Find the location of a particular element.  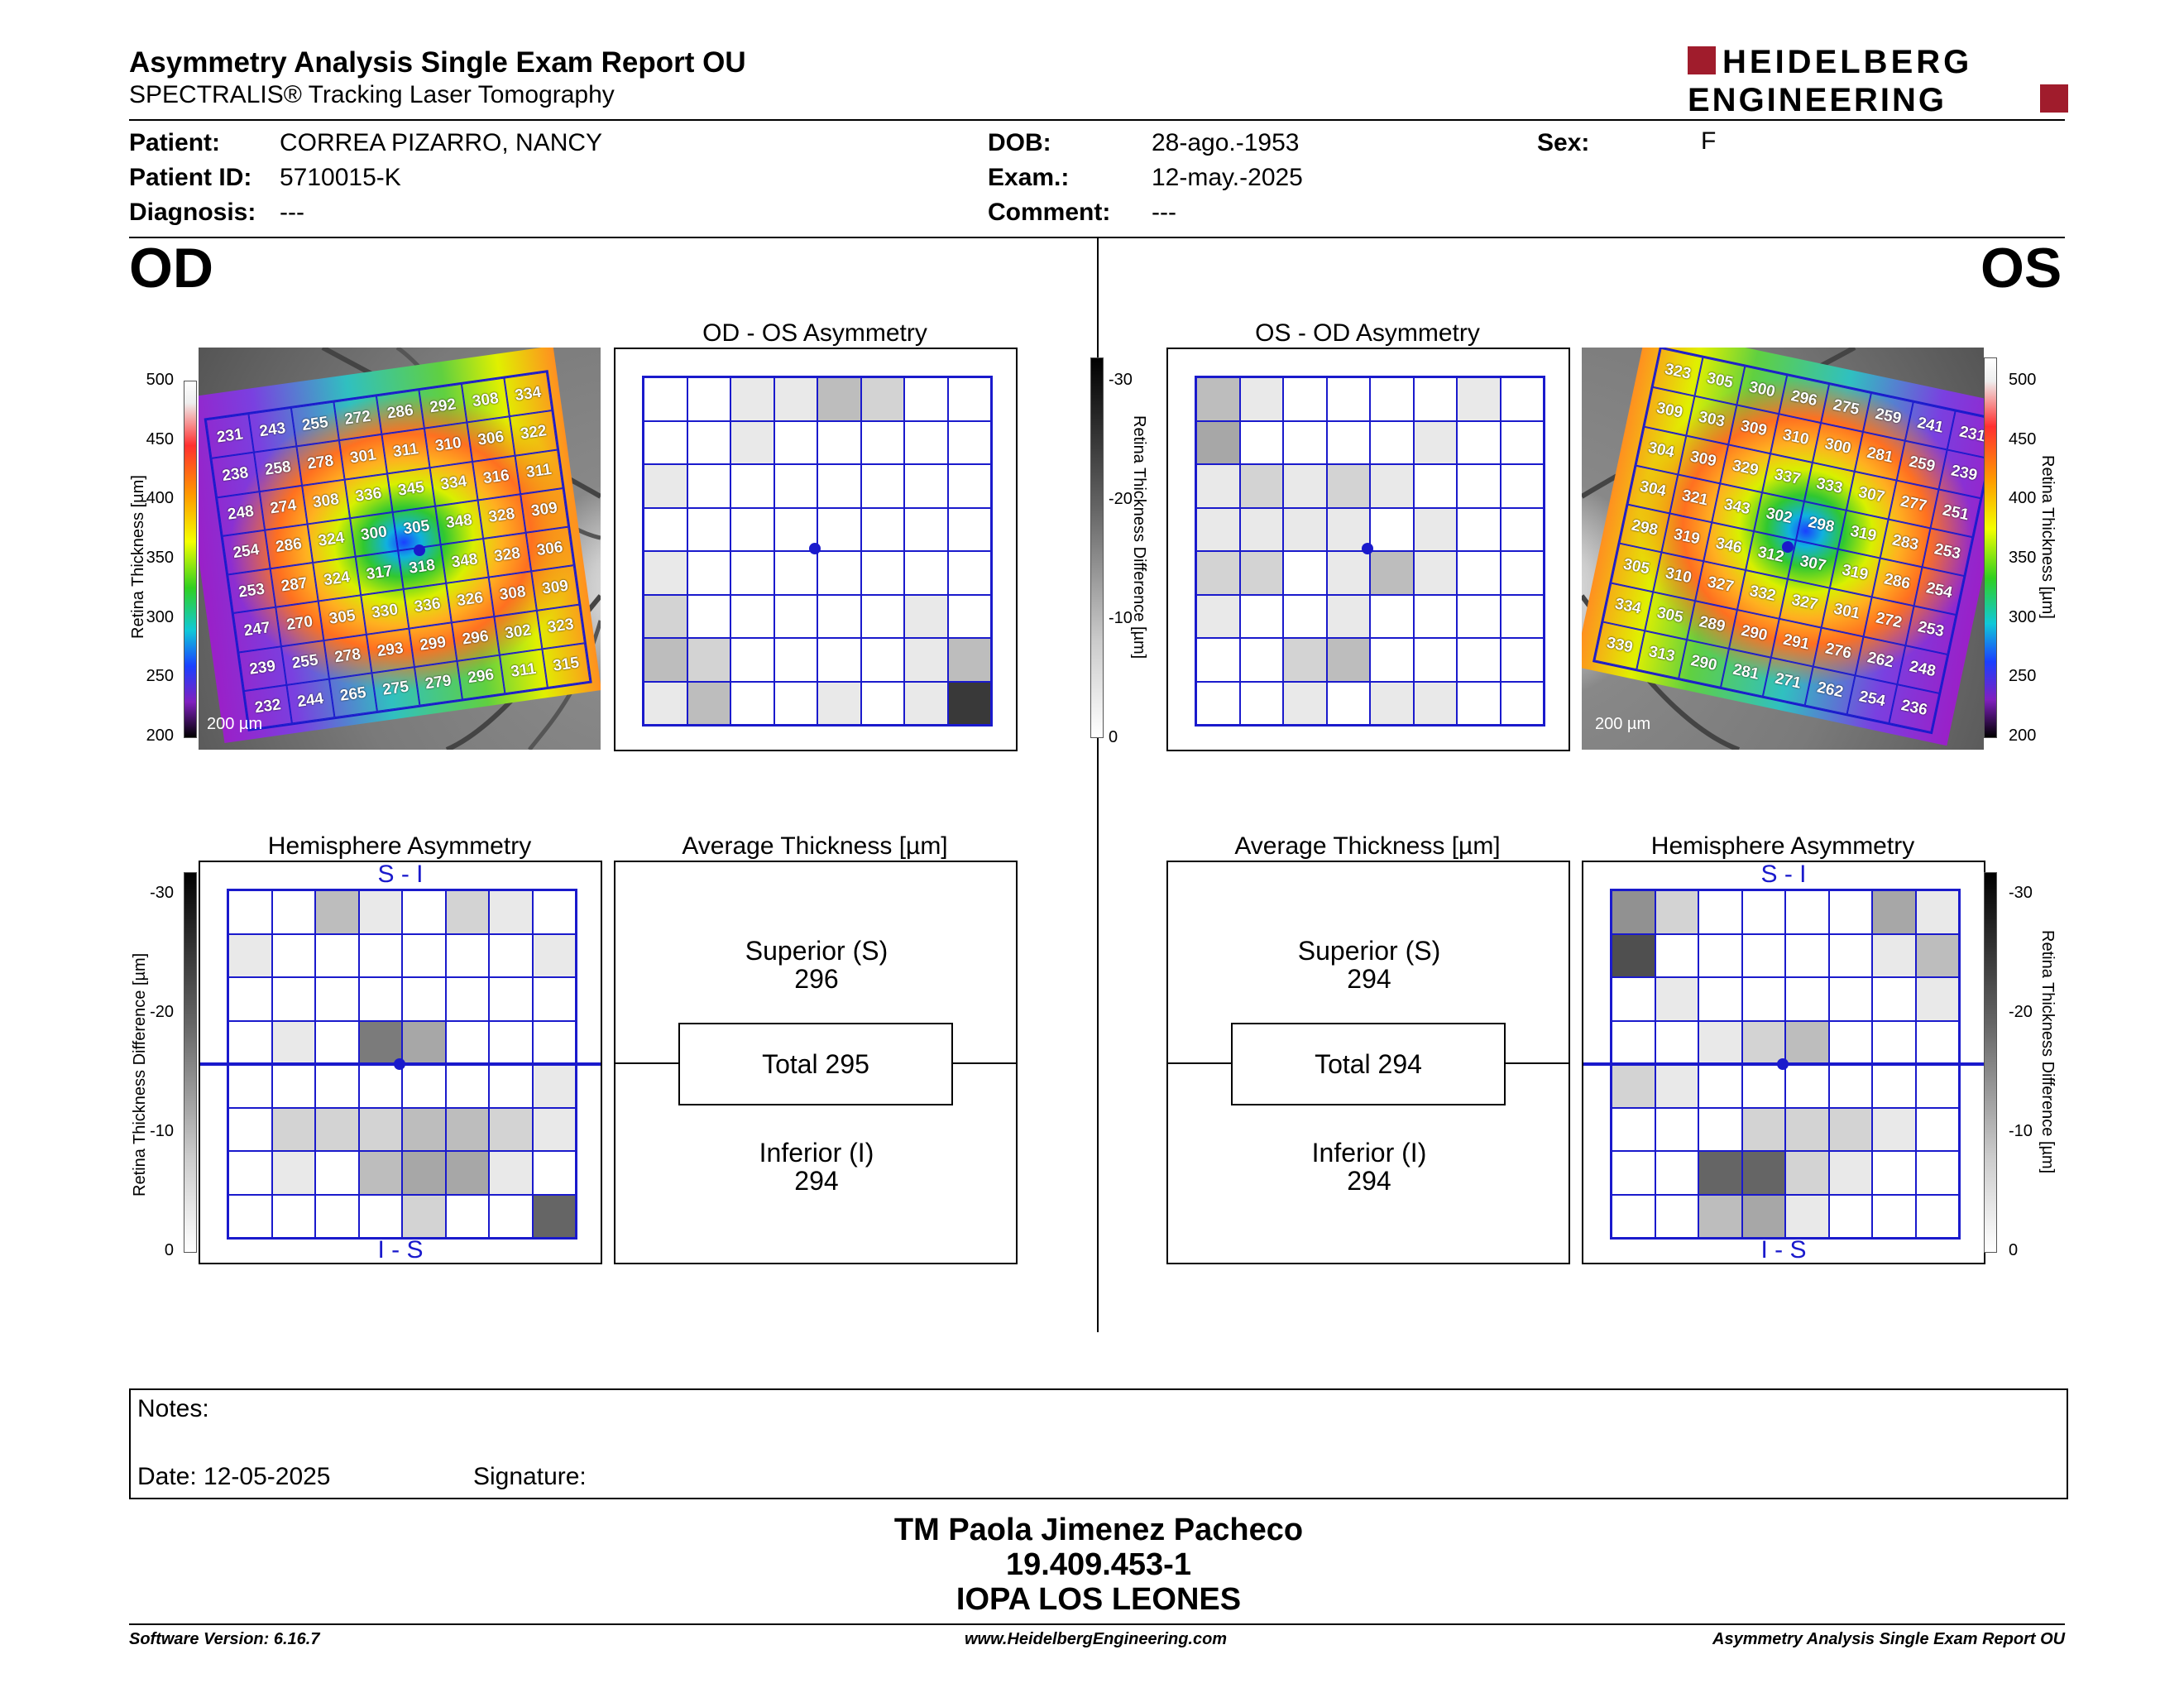

thickness-cell: 275 is located at coordinates (395, 689).